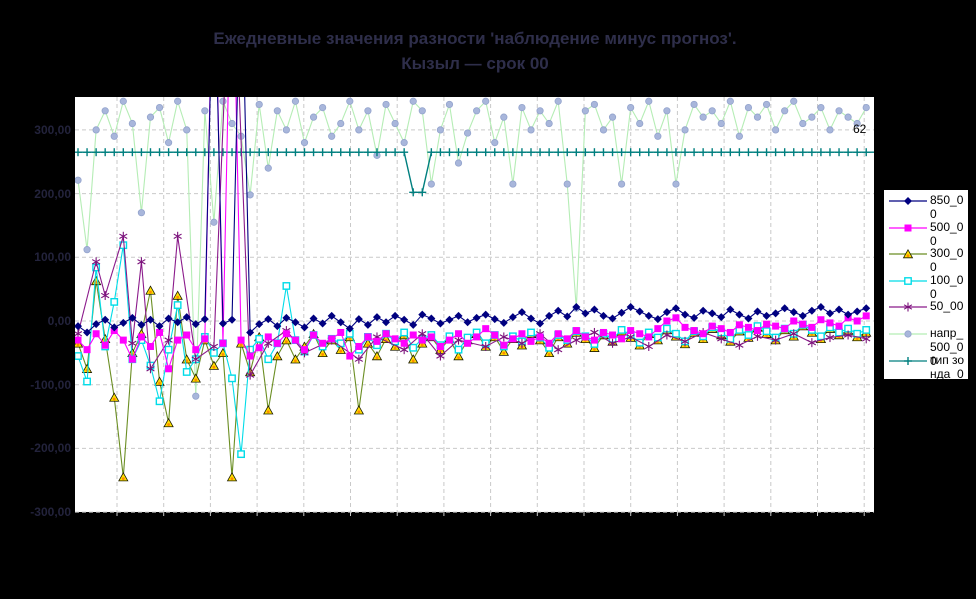 Image resolution: width=976 pixels, height=599 pixels. What do you see at coordinates (474, 172) in the screenshot?
I see `series-тип зонда_00` at bounding box center [474, 172].